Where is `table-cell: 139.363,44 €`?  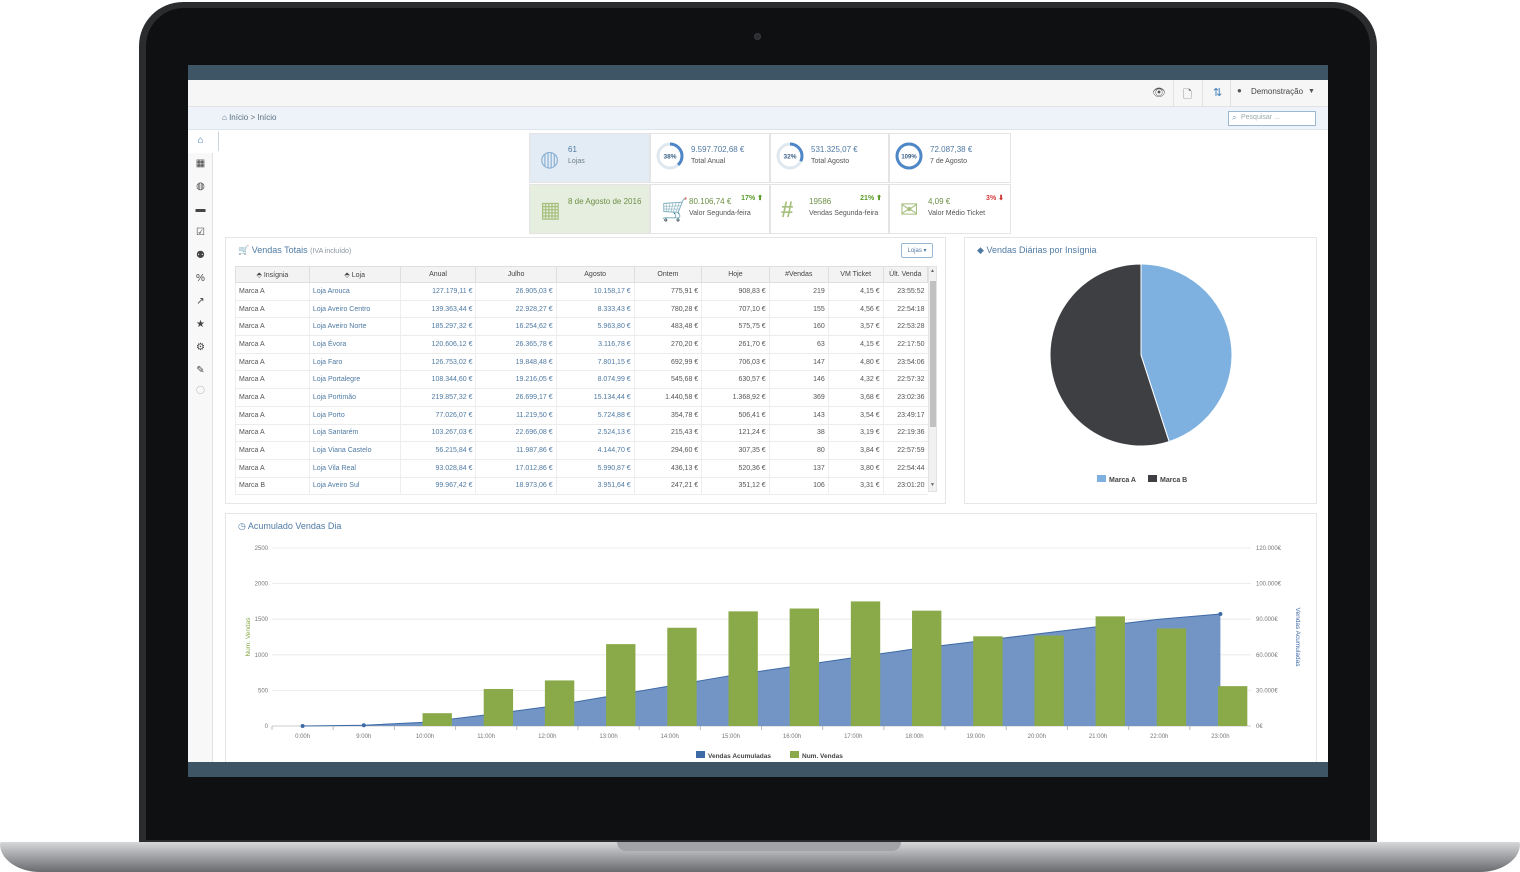
table-cell: 139.363,44 € is located at coordinates (437, 309).